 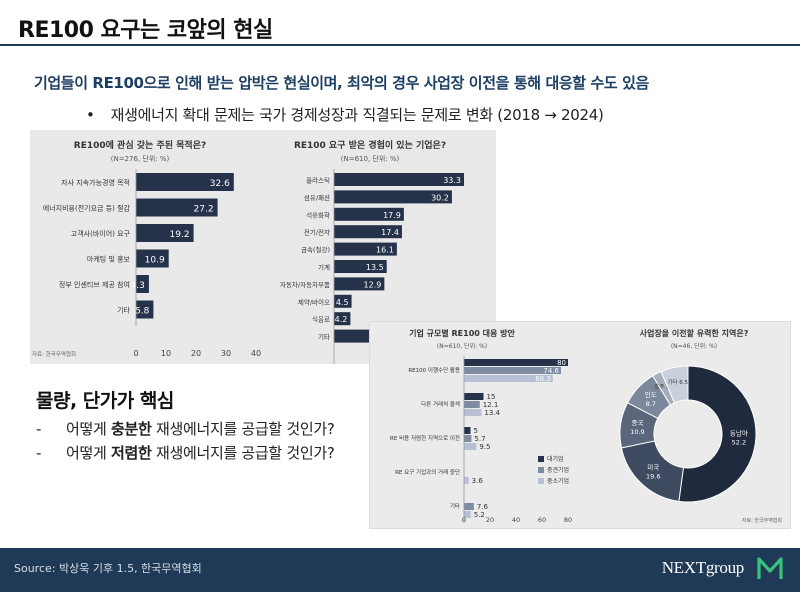 I want to click on slice-value-label: 10.9, so click(x=637, y=432).